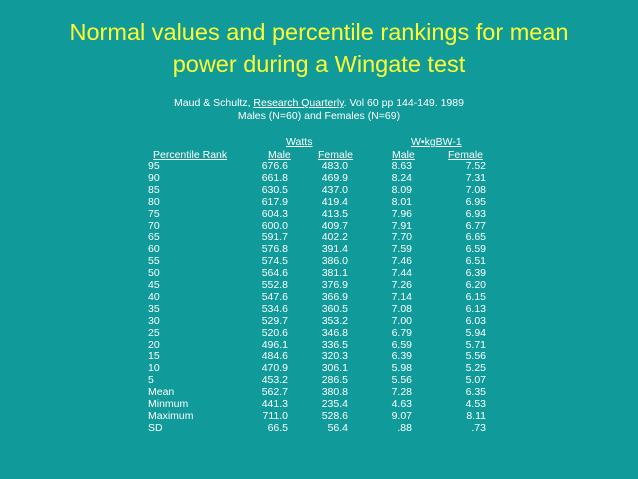 This screenshot has height=479, width=638. What do you see at coordinates (168, 404) in the screenshot?
I see `cell-percentile-rank: Minmum` at bounding box center [168, 404].